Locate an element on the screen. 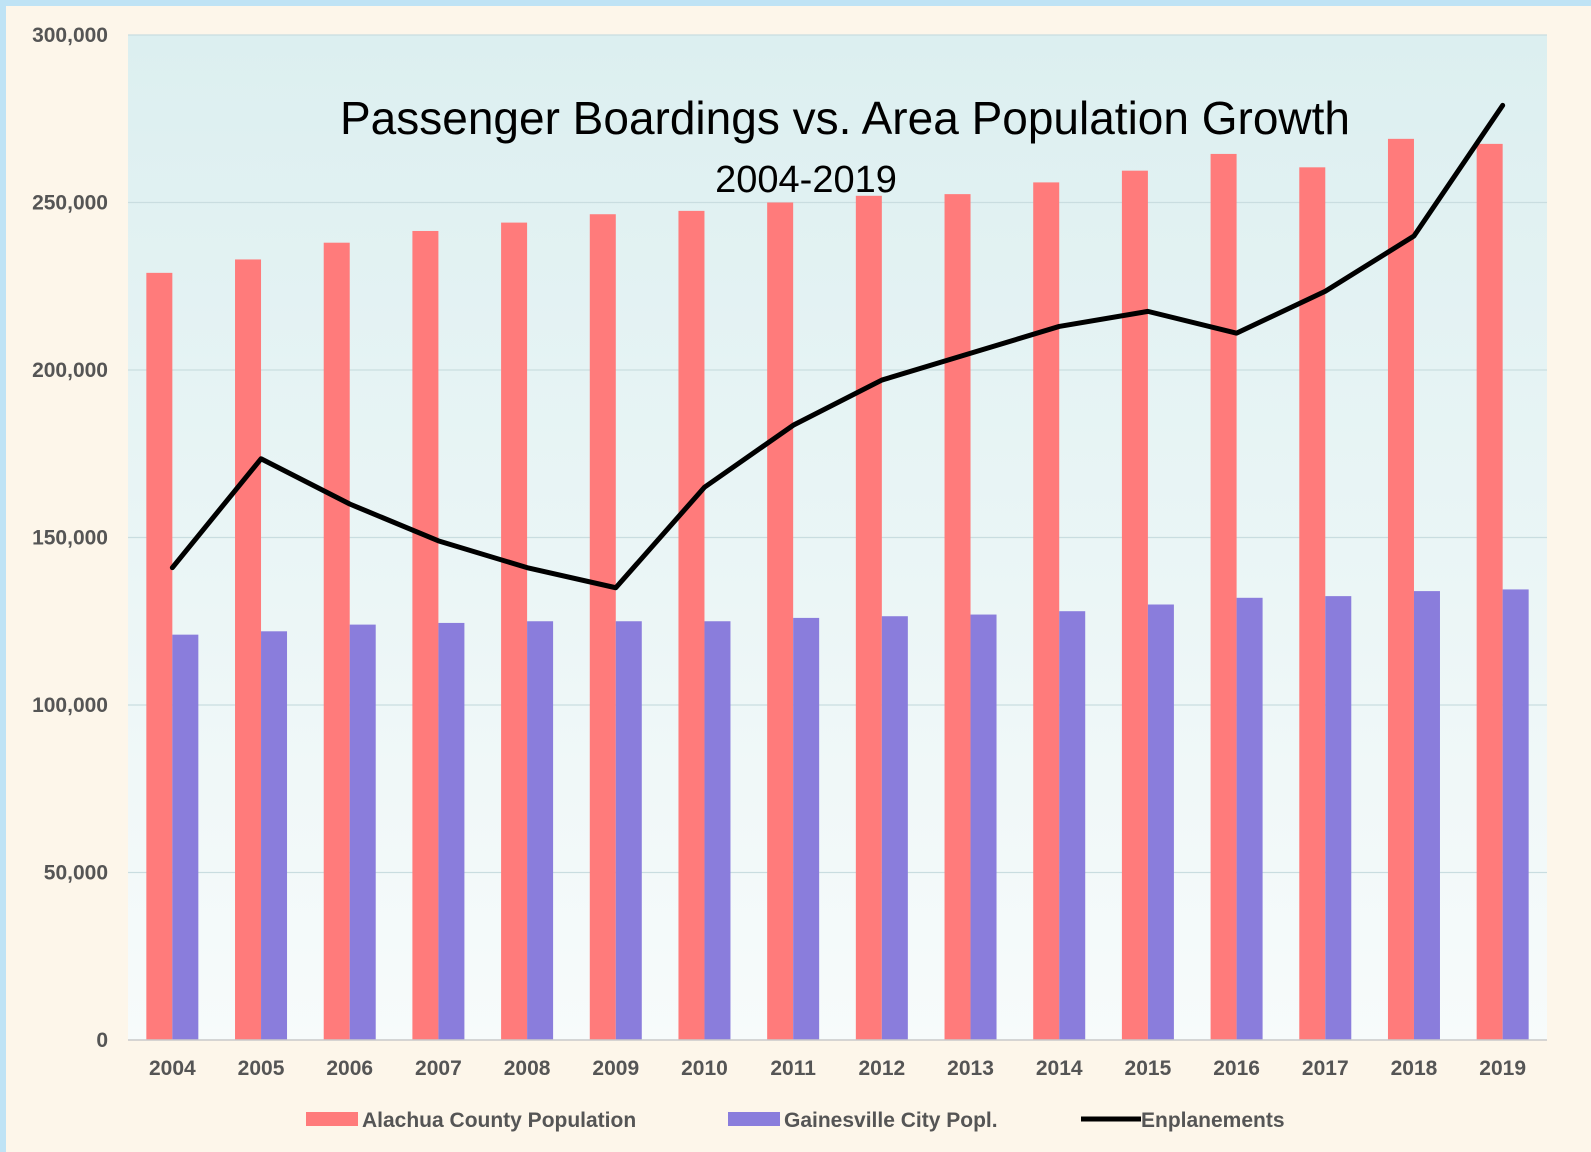 The height and width of the screenshot is (1152, 1591). x-tick-label: 2013 is located at coordinates (970, 1068).